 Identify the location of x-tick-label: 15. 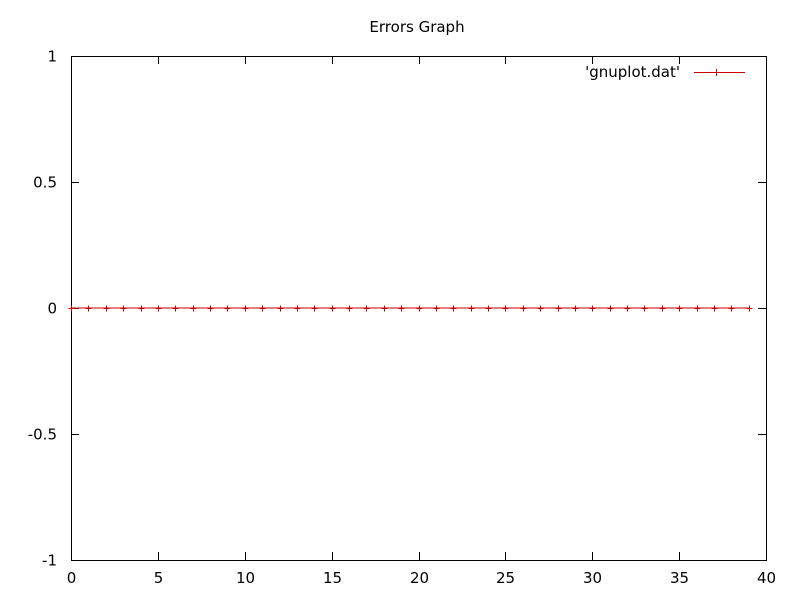
(332, 578).